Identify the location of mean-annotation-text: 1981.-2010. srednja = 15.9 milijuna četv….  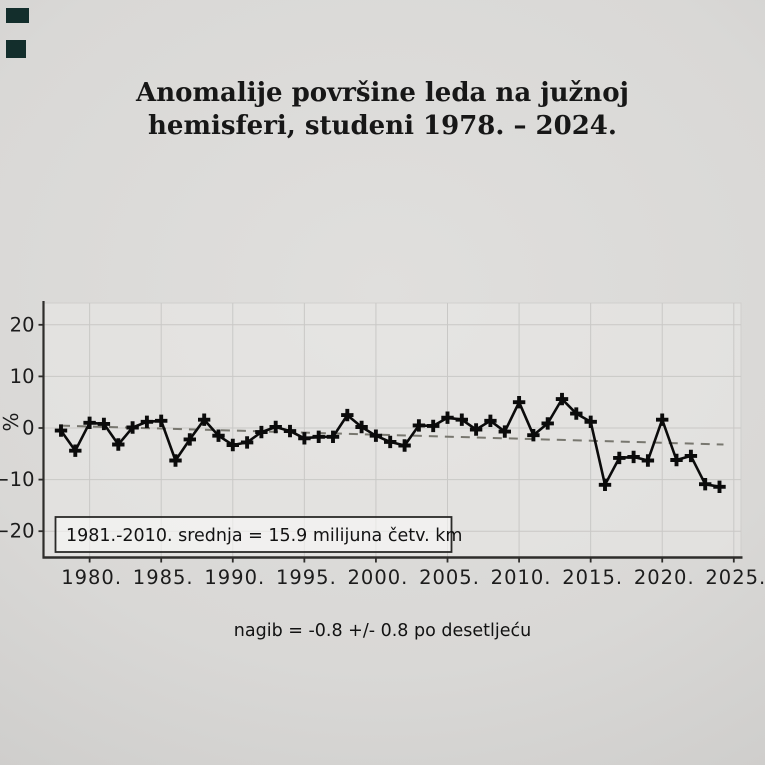
(264, 536).